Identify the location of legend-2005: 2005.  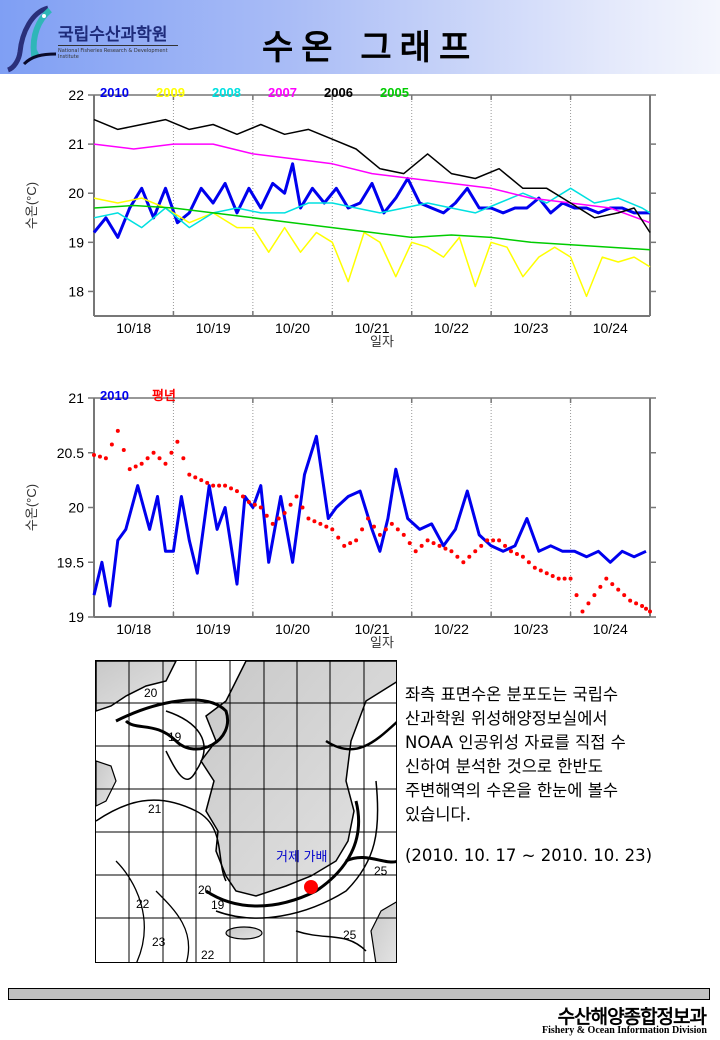
(394, 92).